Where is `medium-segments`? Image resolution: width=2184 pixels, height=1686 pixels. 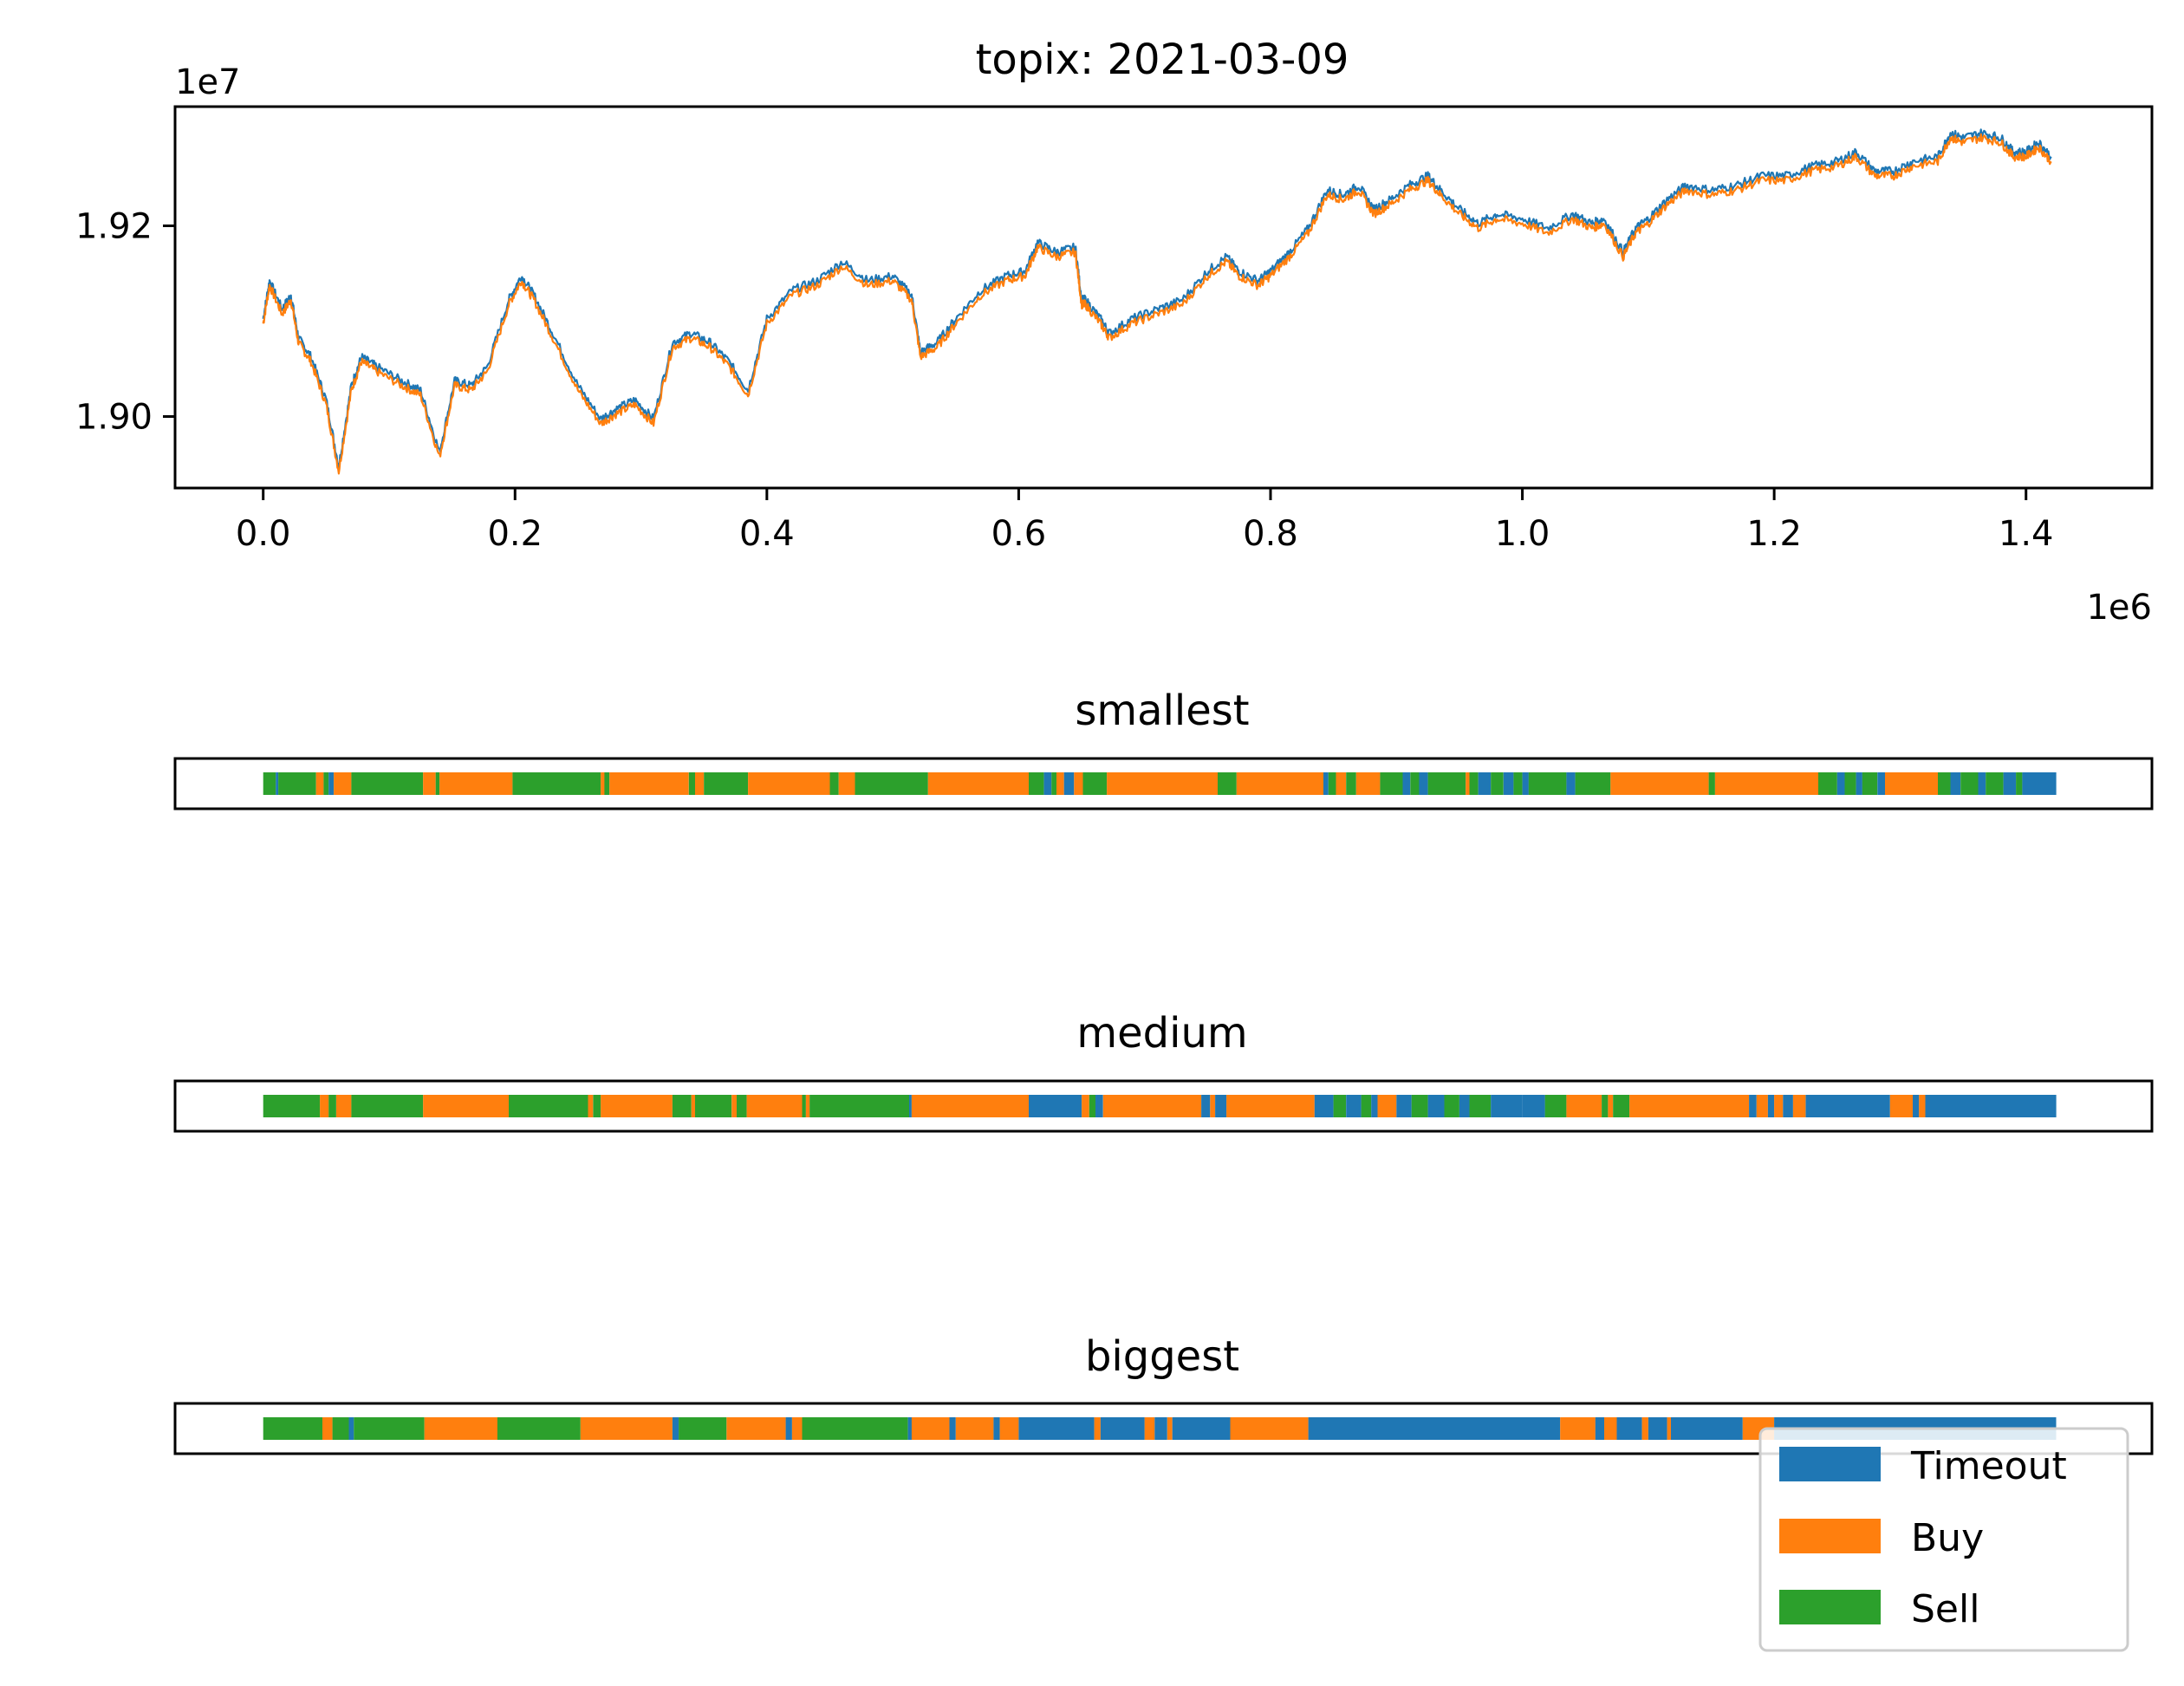 medium-segments is located at coordinates (1160, 1106).